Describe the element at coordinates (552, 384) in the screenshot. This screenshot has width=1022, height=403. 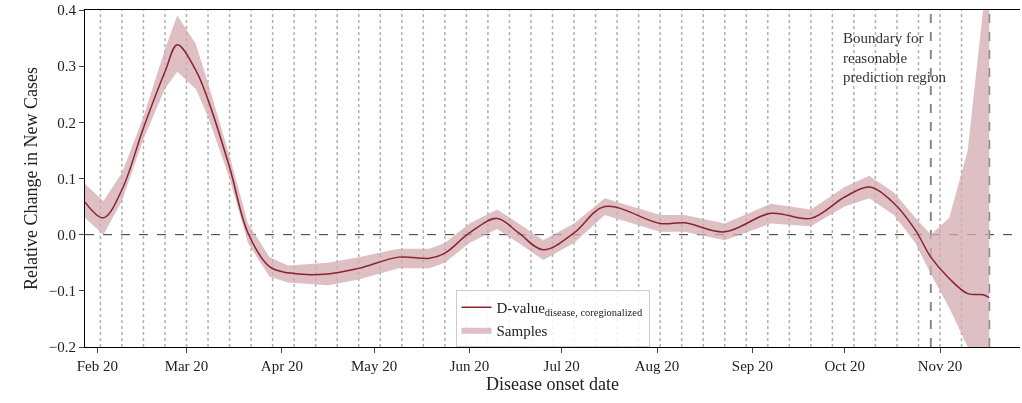
I see `x-axis-title: Disease onset date` at that location.